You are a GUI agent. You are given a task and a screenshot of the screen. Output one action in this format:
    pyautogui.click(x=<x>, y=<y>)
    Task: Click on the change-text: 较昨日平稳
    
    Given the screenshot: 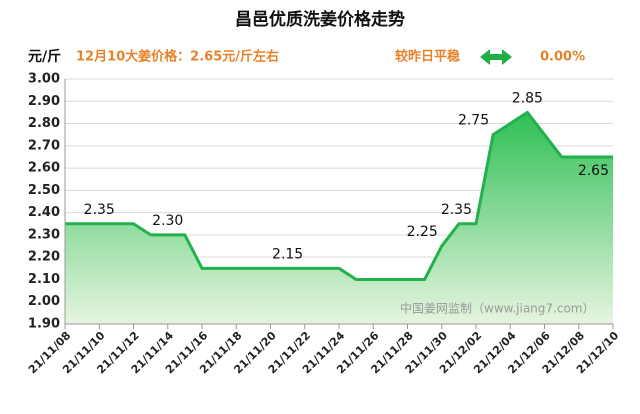 What is the action you would take?
    pyautogui.click(x=427, y=57)
    